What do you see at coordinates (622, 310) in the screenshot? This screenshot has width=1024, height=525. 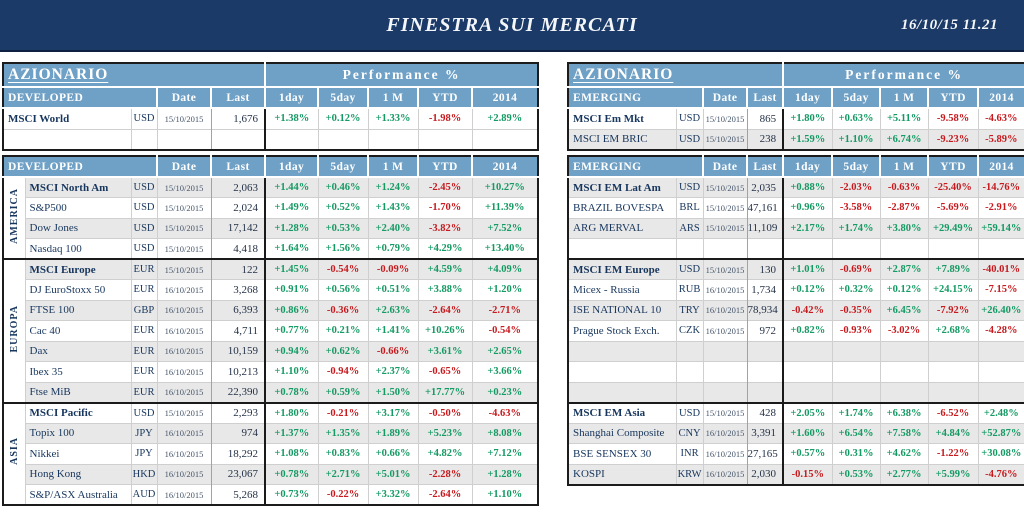 I see `instrument-name: ISE NATIONAL 10` at bounding box center [622, 310].